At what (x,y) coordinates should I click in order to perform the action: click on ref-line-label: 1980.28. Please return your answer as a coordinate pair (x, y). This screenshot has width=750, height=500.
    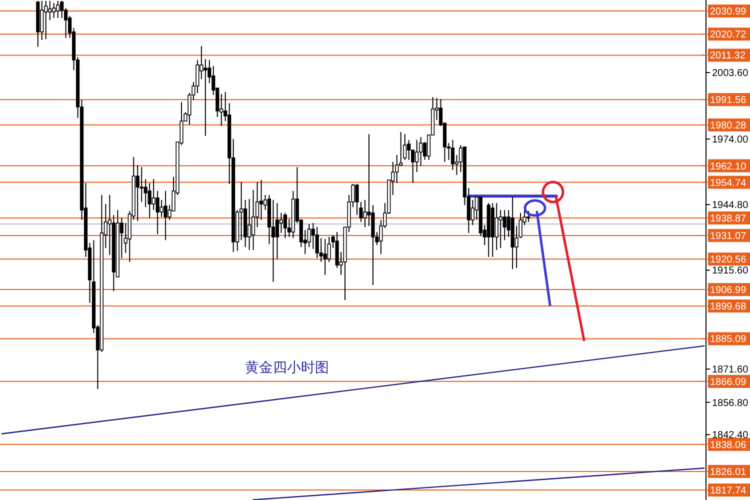
    Looking at the image, I should click on (728, 126).